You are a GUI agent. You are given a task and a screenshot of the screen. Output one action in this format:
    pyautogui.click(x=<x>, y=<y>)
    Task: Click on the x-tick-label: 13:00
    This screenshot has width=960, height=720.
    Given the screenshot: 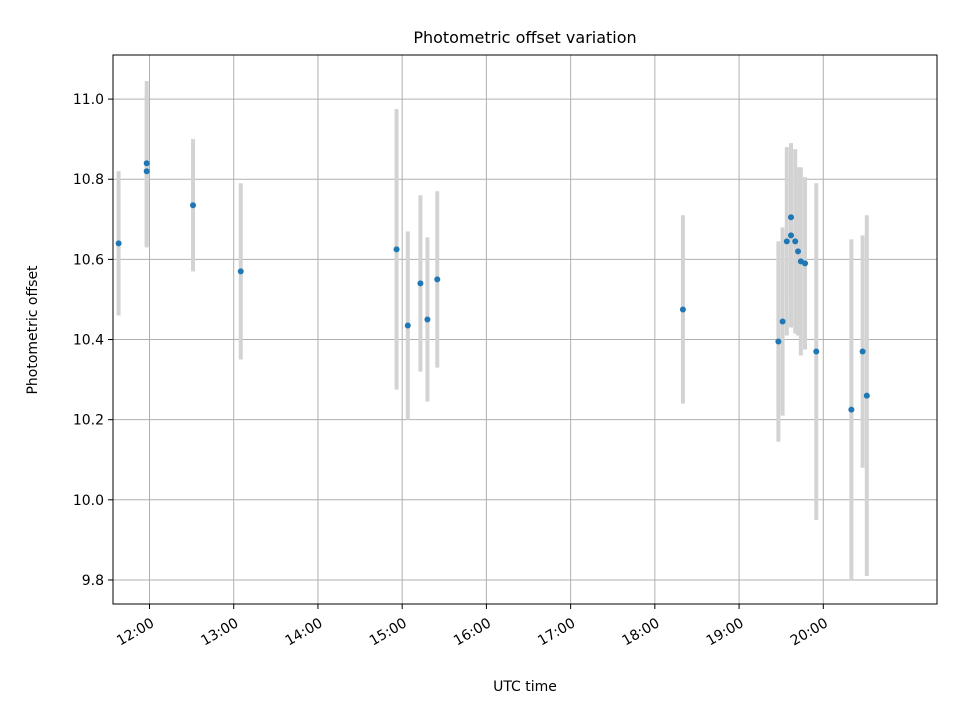 What is the action you would take?
    pyautogui.click(x=219, y=632)
    